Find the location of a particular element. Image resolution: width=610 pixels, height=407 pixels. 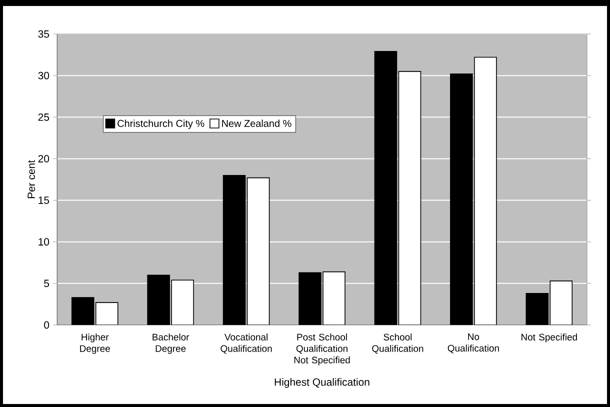

y-tick-label: 10 is located at coordinates (44, 242).